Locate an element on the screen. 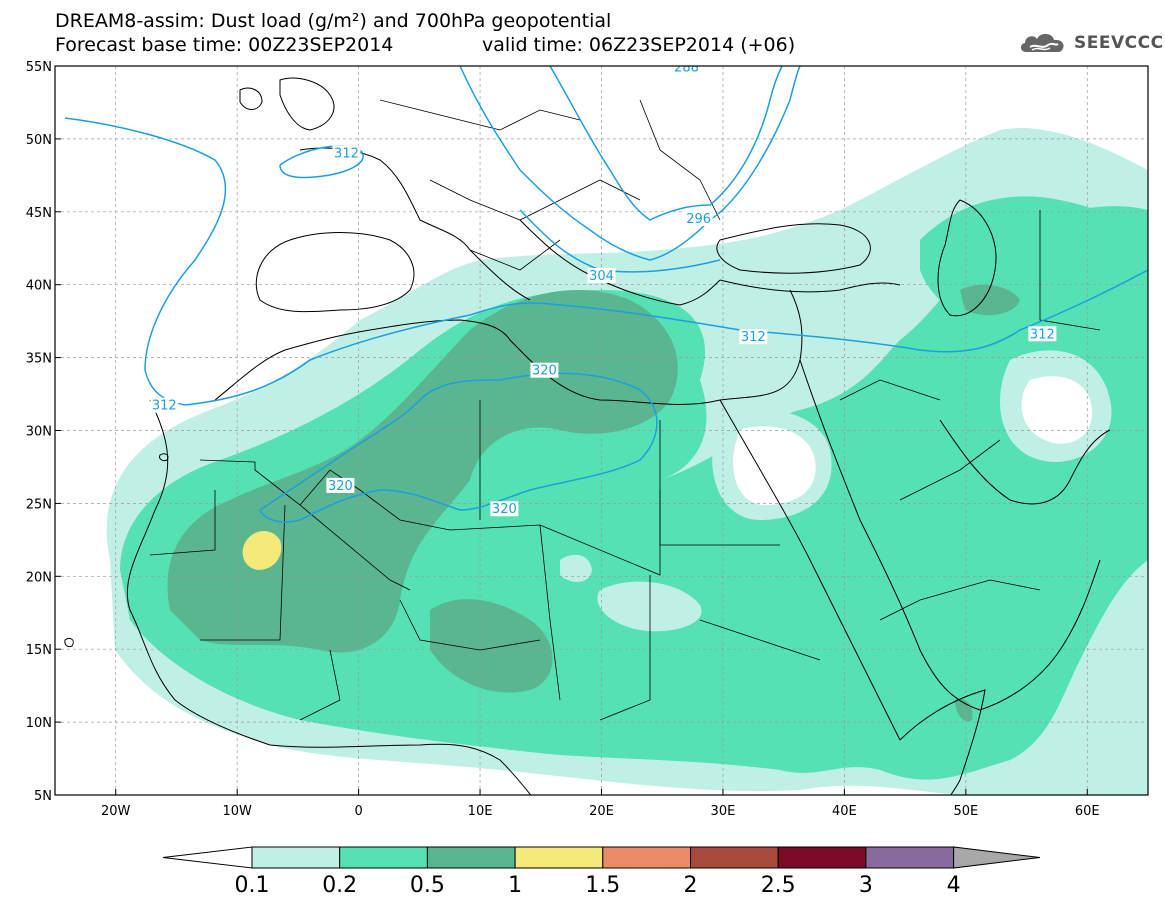  colorbar-label: 1.5 is located at coordinates (602, 885).